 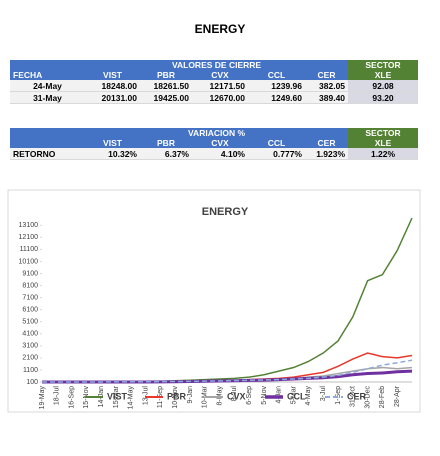 I want to click on cell: RETORNO, so click(x=47, y=154).